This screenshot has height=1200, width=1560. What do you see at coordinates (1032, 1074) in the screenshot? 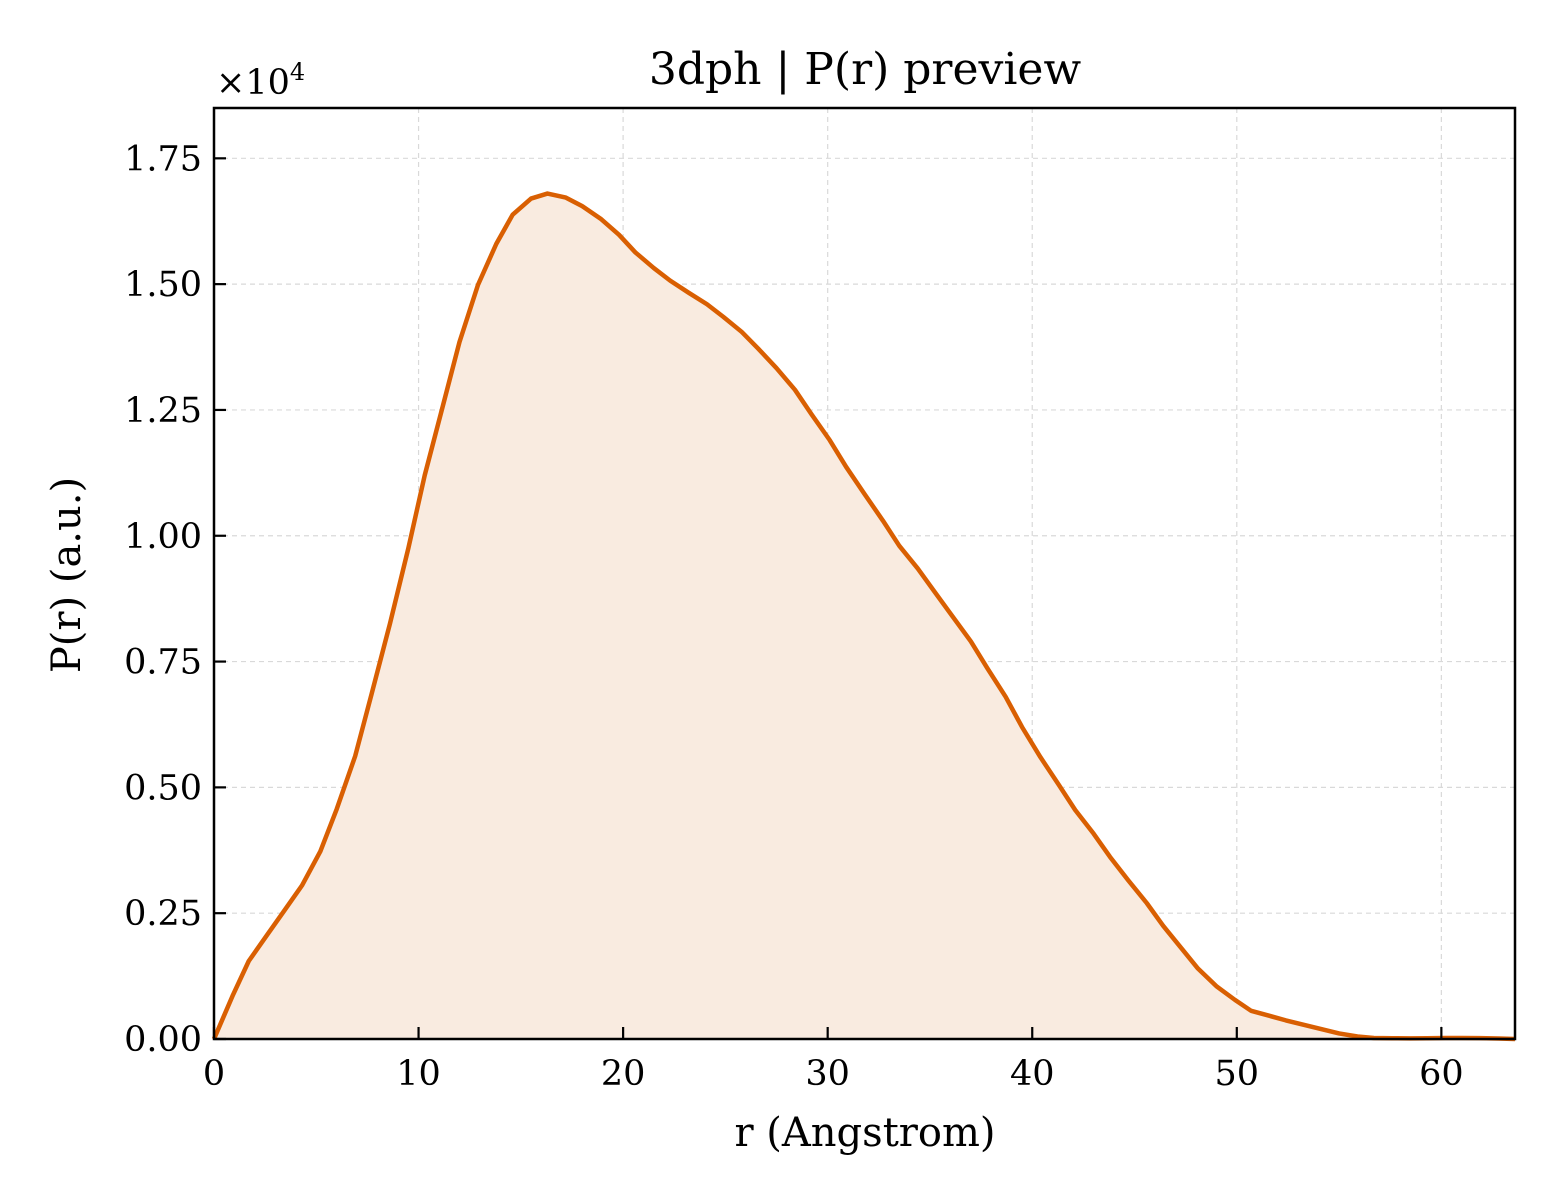
I see `x-tick-label: 40` at bounding box center [1032, 1074].